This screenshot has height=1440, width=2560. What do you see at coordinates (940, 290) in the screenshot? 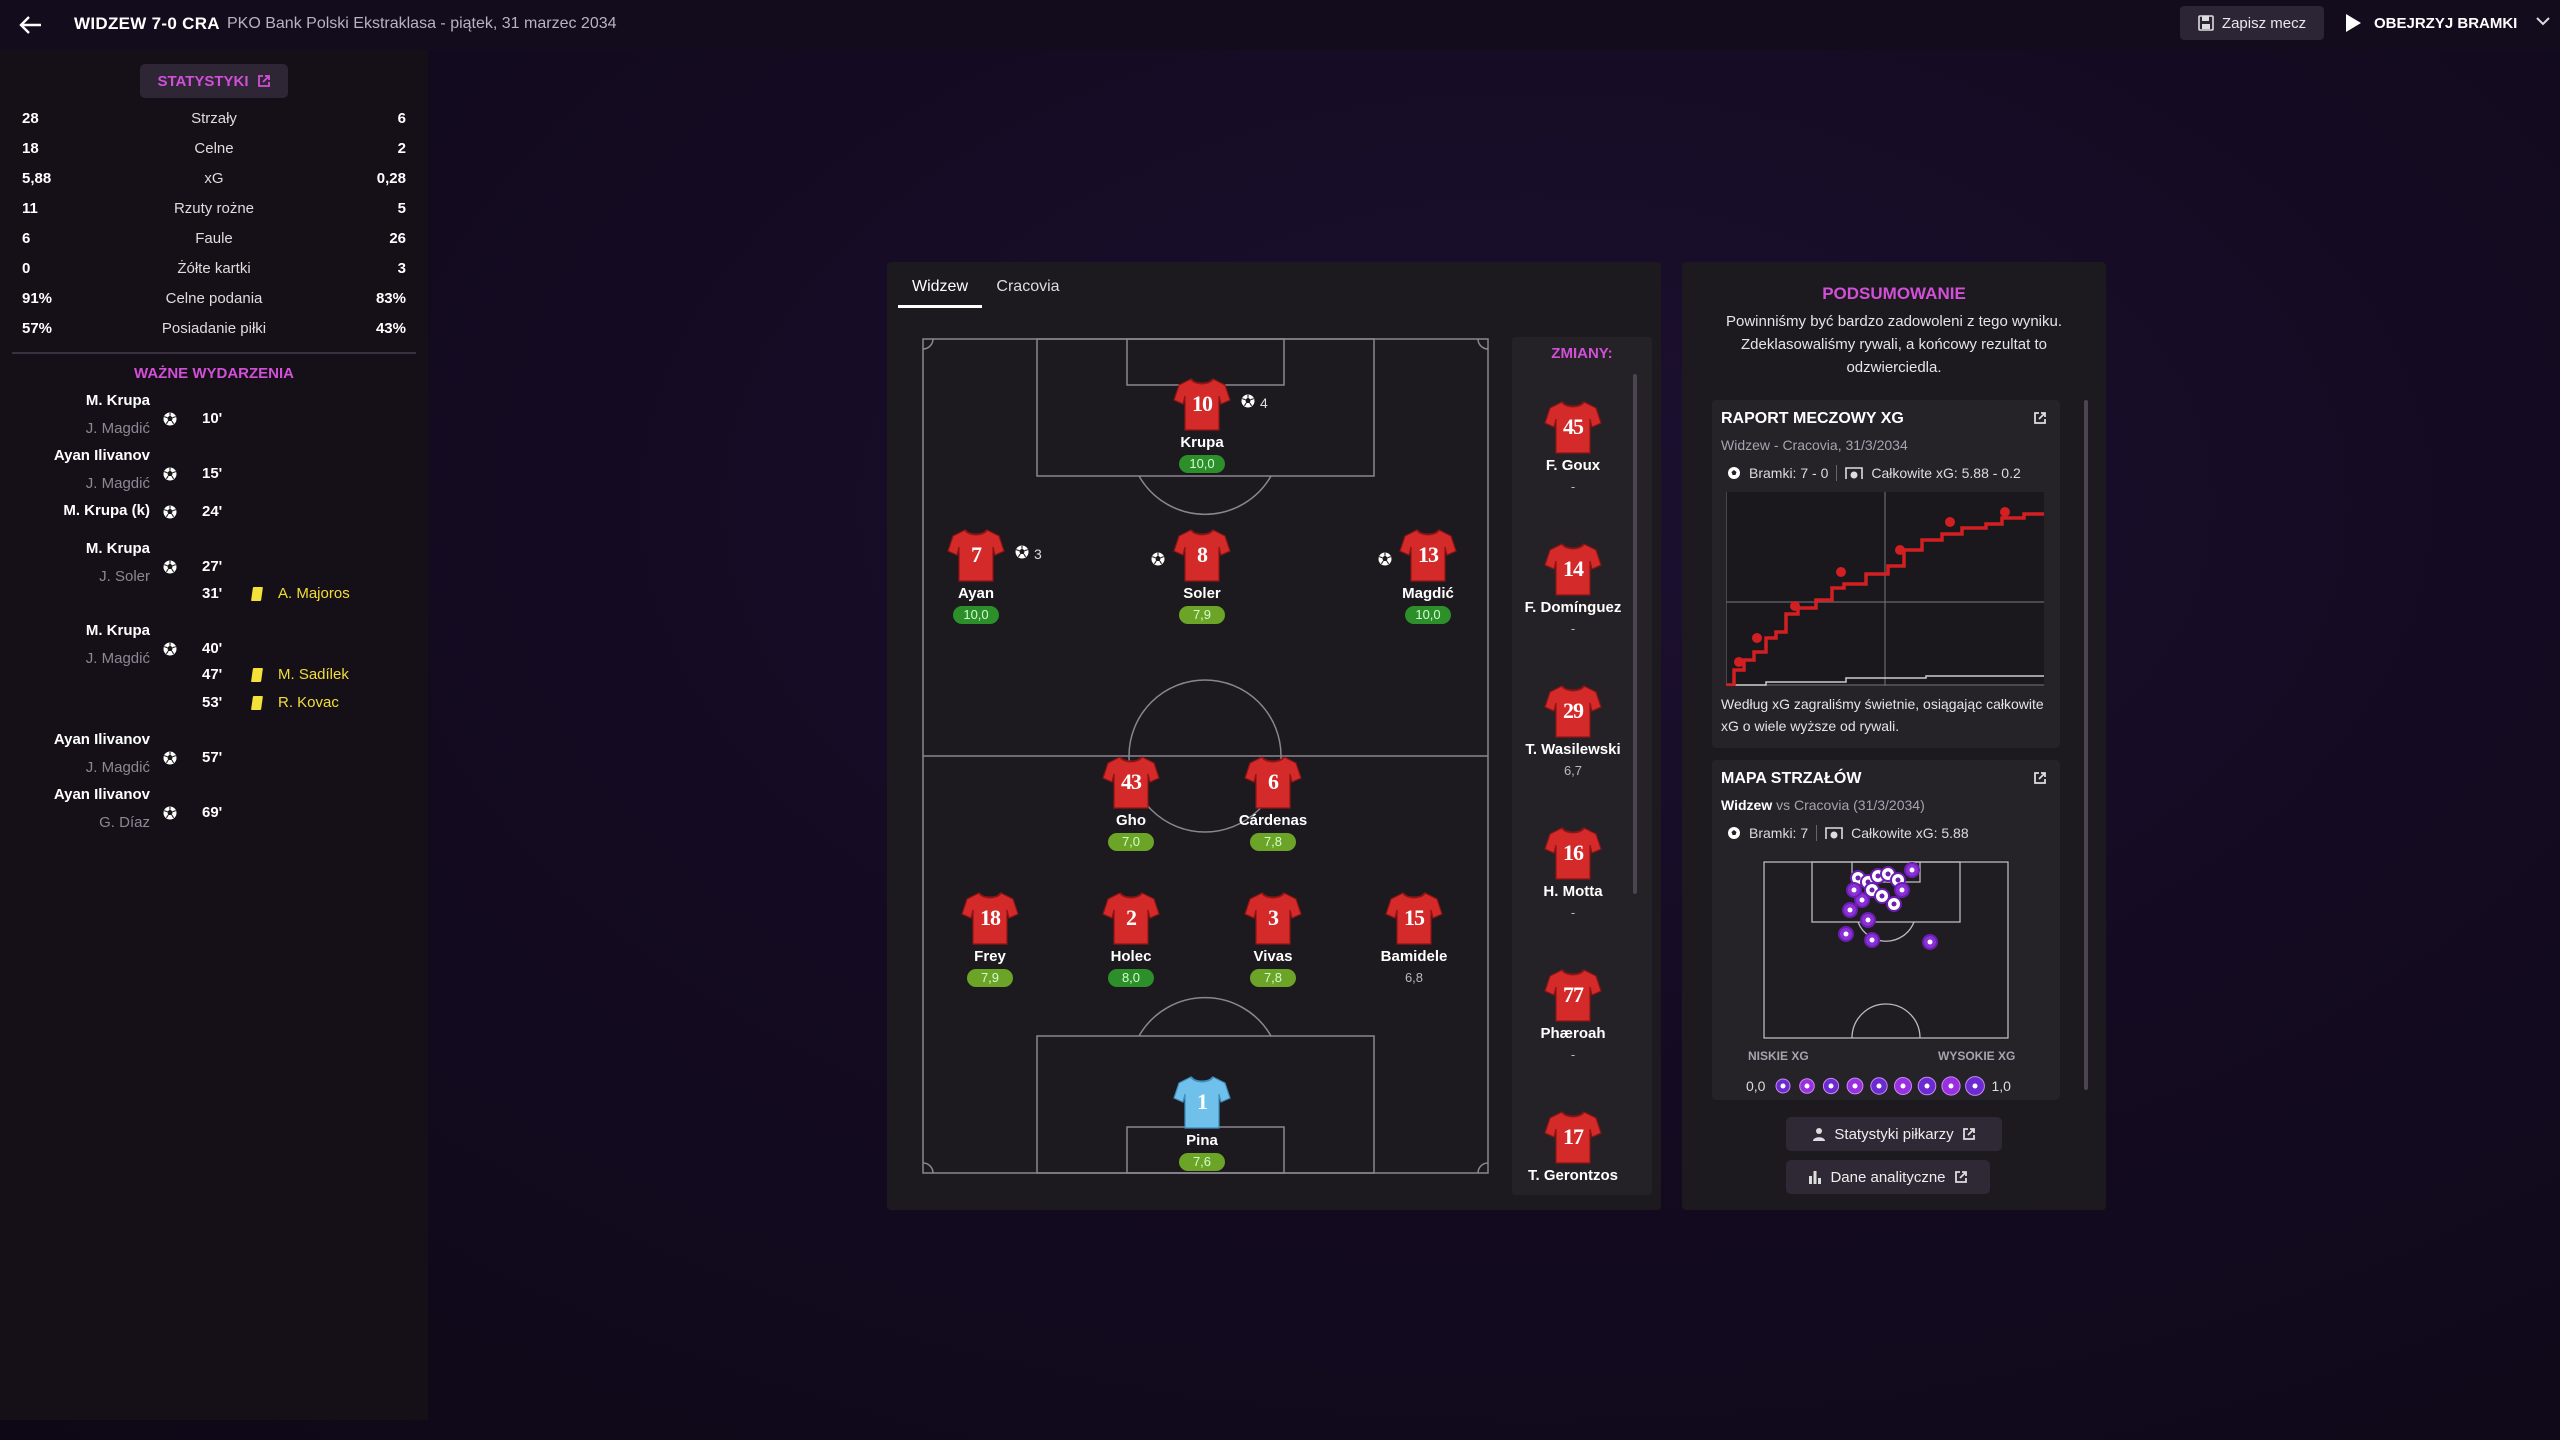
I see `tab-widzew: Widzew` at bounding box center [940, 290].